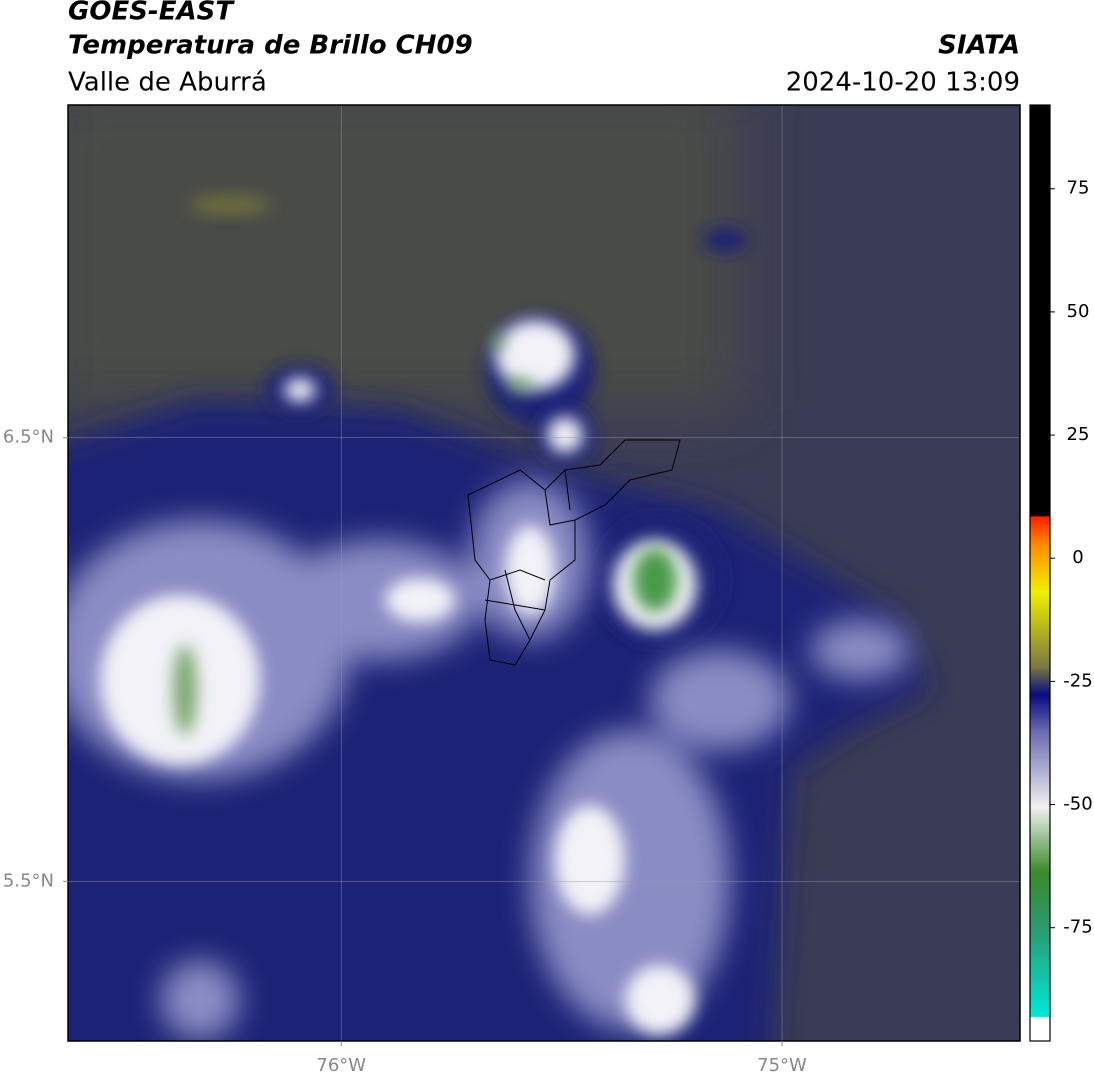 The image size is (1094, 1078). Describe the element at coordinates (1077, 927) in the screenshot. I see `colorbar-tick-label: -75` at that location.